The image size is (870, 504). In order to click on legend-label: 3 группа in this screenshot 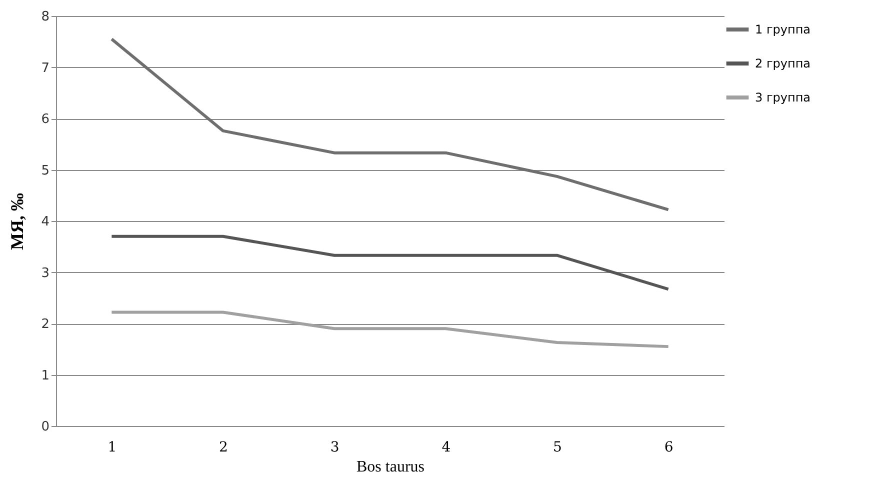, I will do `click(783, 97)`.